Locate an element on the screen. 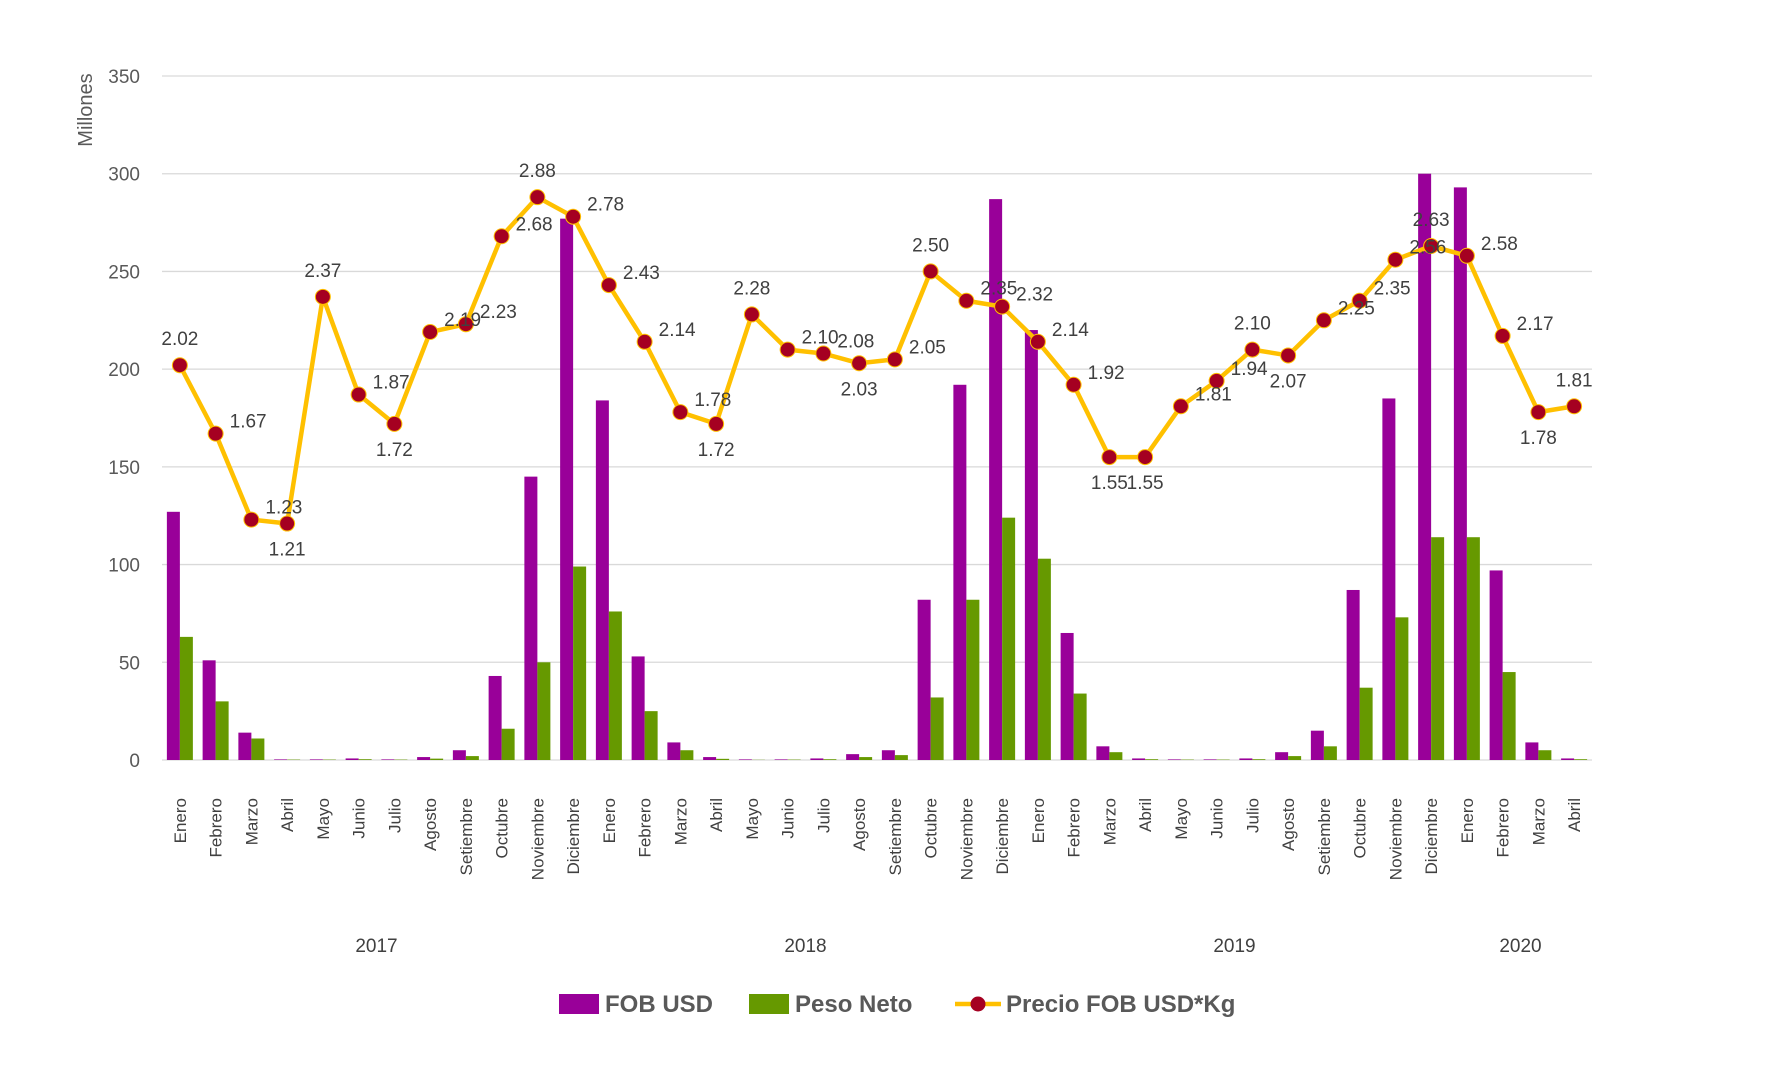  price-data-label: 2.88 is located at coordinates (537, 171).